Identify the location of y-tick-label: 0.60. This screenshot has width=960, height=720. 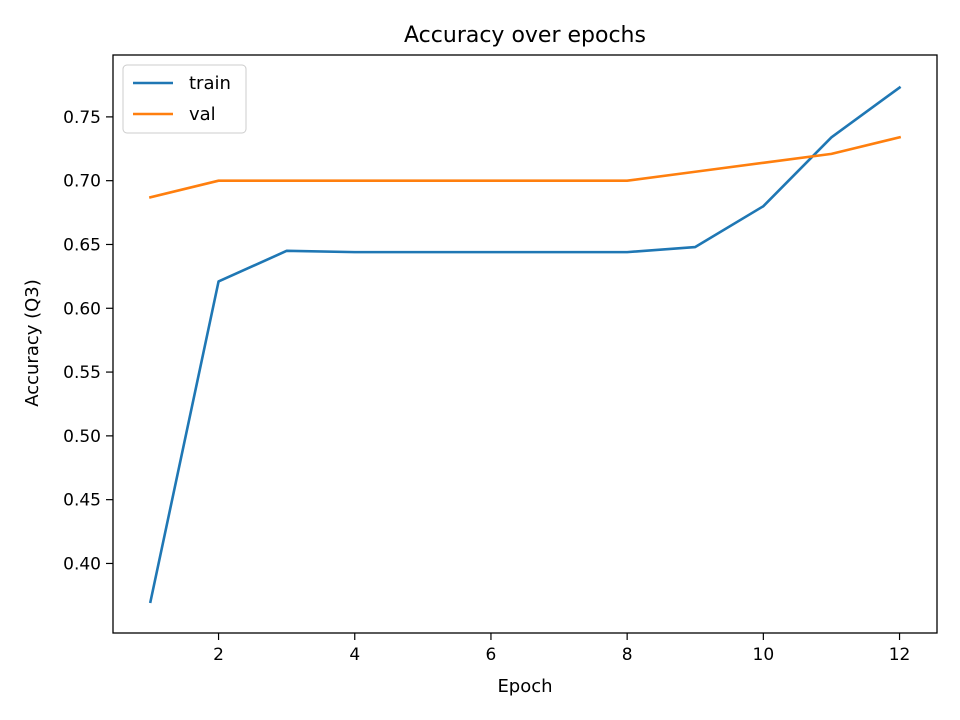
(82, 309).